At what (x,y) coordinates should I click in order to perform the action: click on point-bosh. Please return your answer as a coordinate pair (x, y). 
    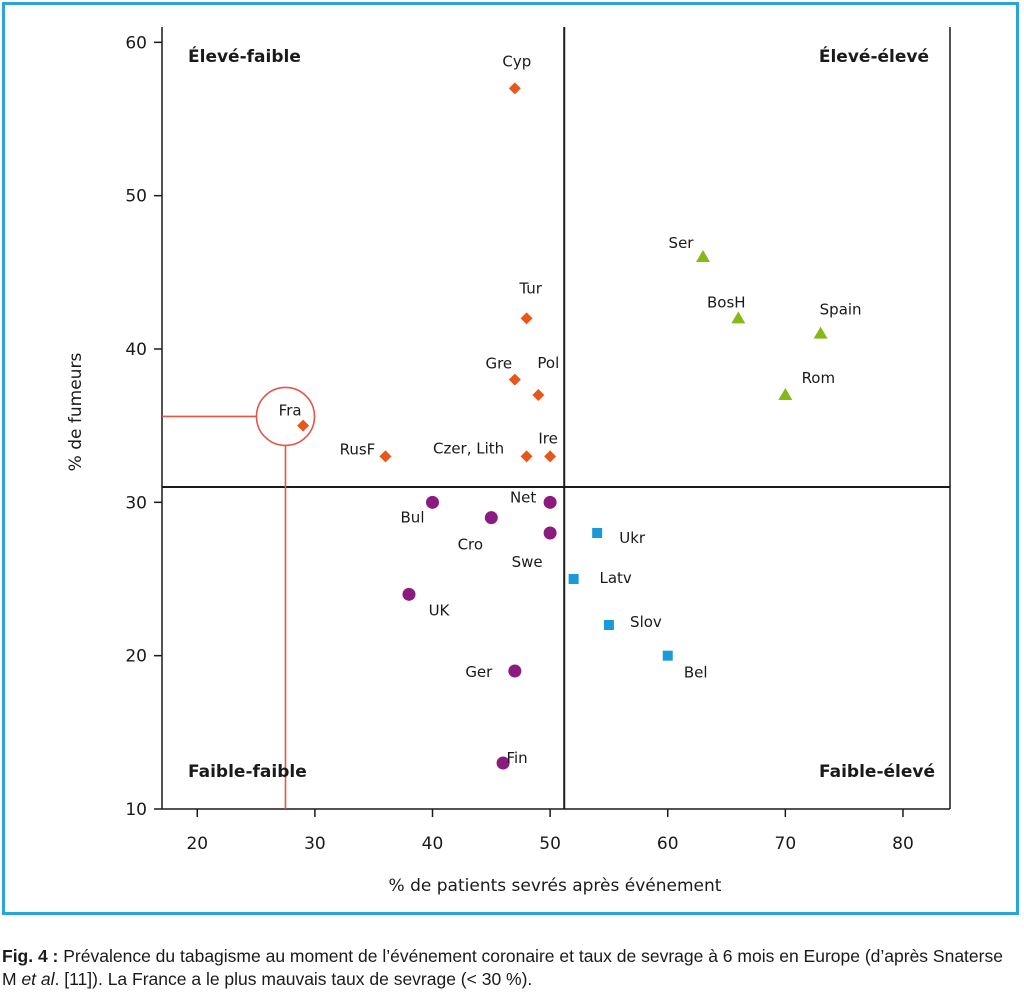
    Looking at the image, I should click on (738, 317).